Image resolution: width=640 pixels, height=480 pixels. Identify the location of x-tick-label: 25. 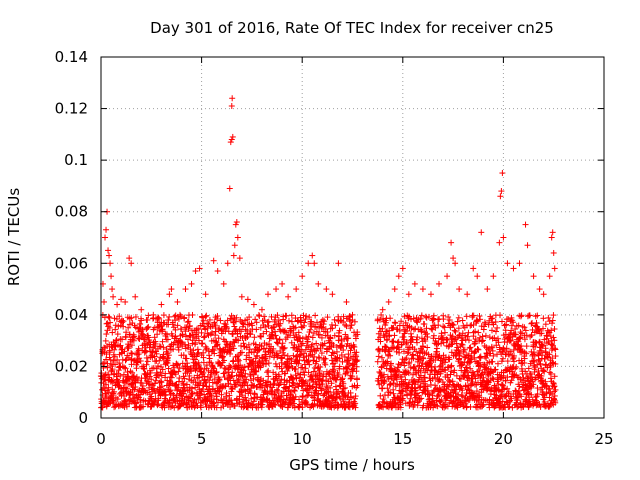
(603, 439).